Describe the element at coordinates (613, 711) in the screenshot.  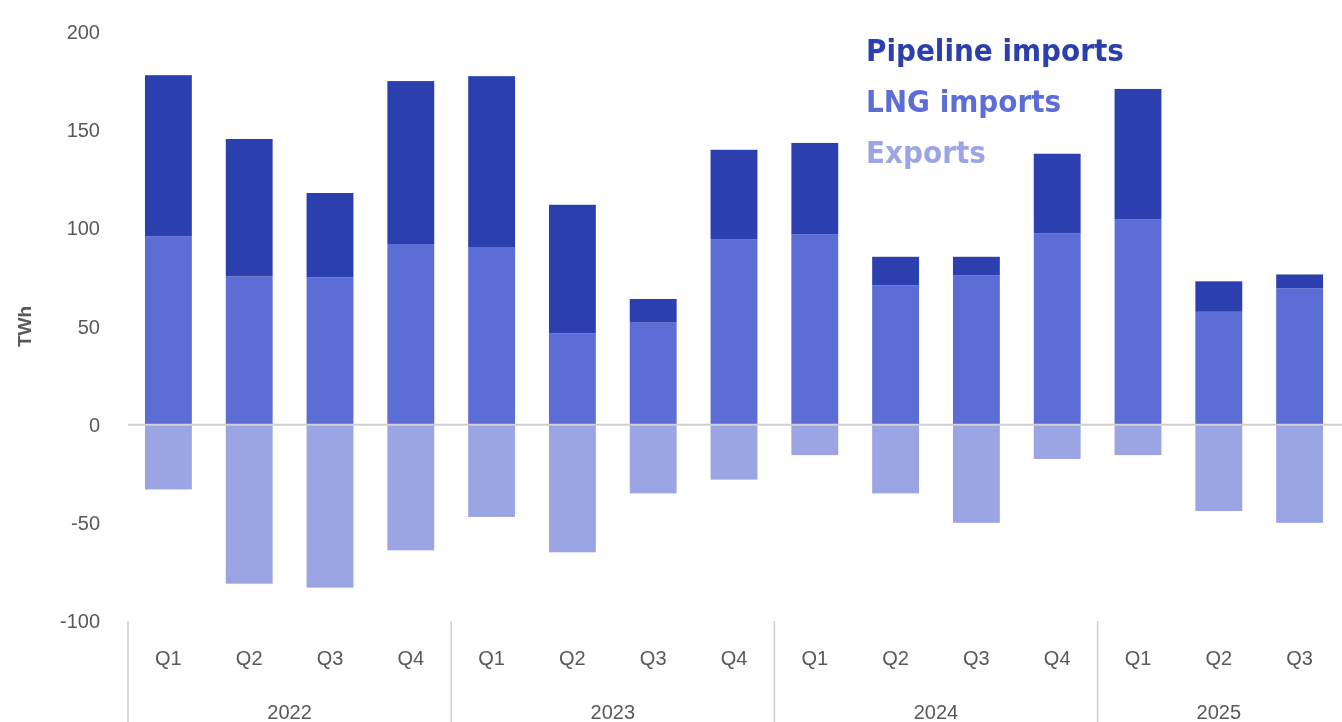
I see `text: 2023` at that location.